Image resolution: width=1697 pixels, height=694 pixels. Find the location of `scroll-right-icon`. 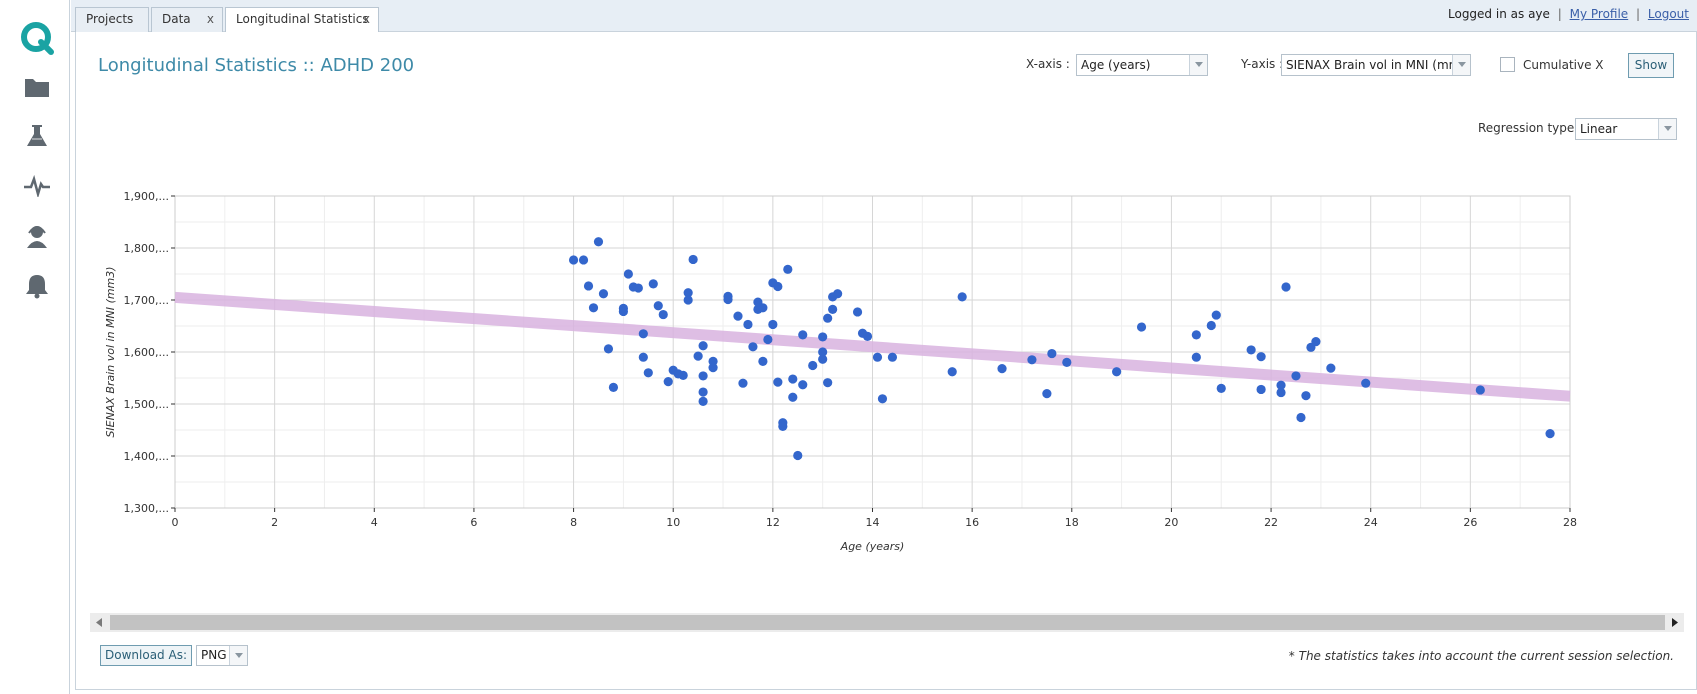

scroll-right-icon is located at coordinates (1675, 622).